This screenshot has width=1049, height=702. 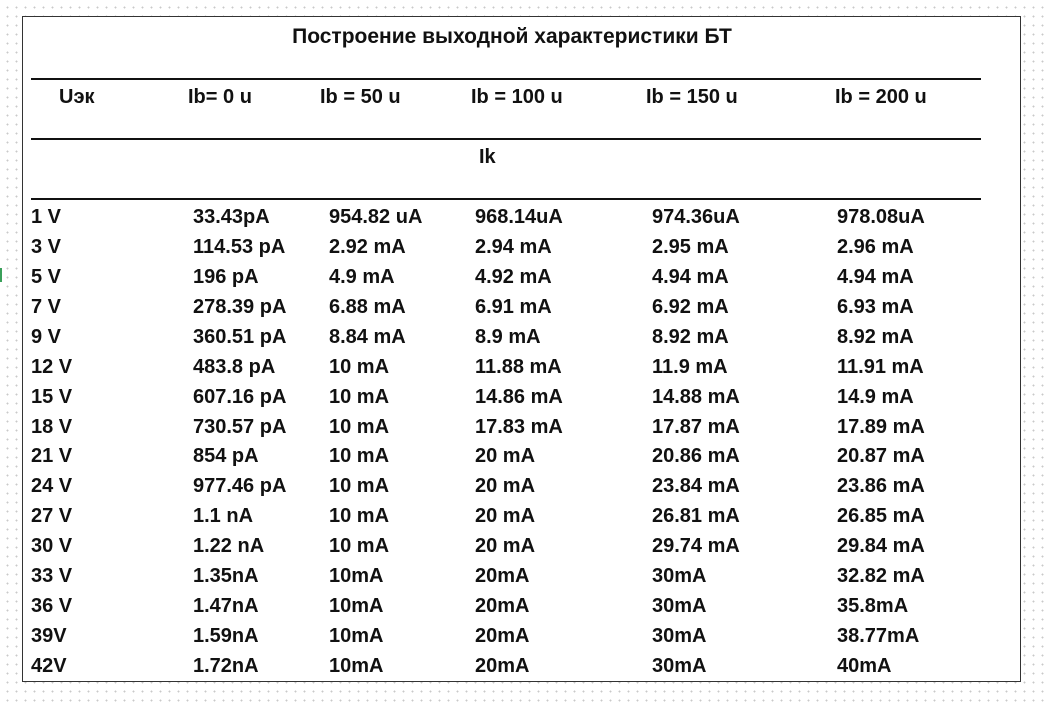 I want to click on table-row: 3 V 114.53 pA 2.92 mA 2.94 mA 2.95 mA 2.96 mA, so click(x=512, y=250).